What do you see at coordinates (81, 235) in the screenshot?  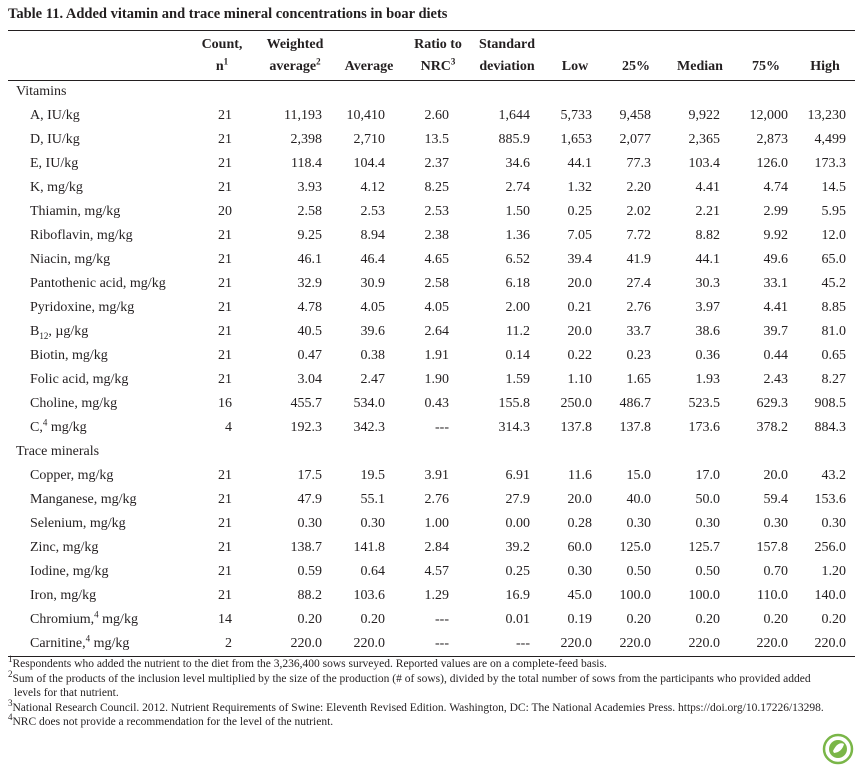 I see `row-label: Riboflavin, mg/kg` at bounding box center [81, 235].